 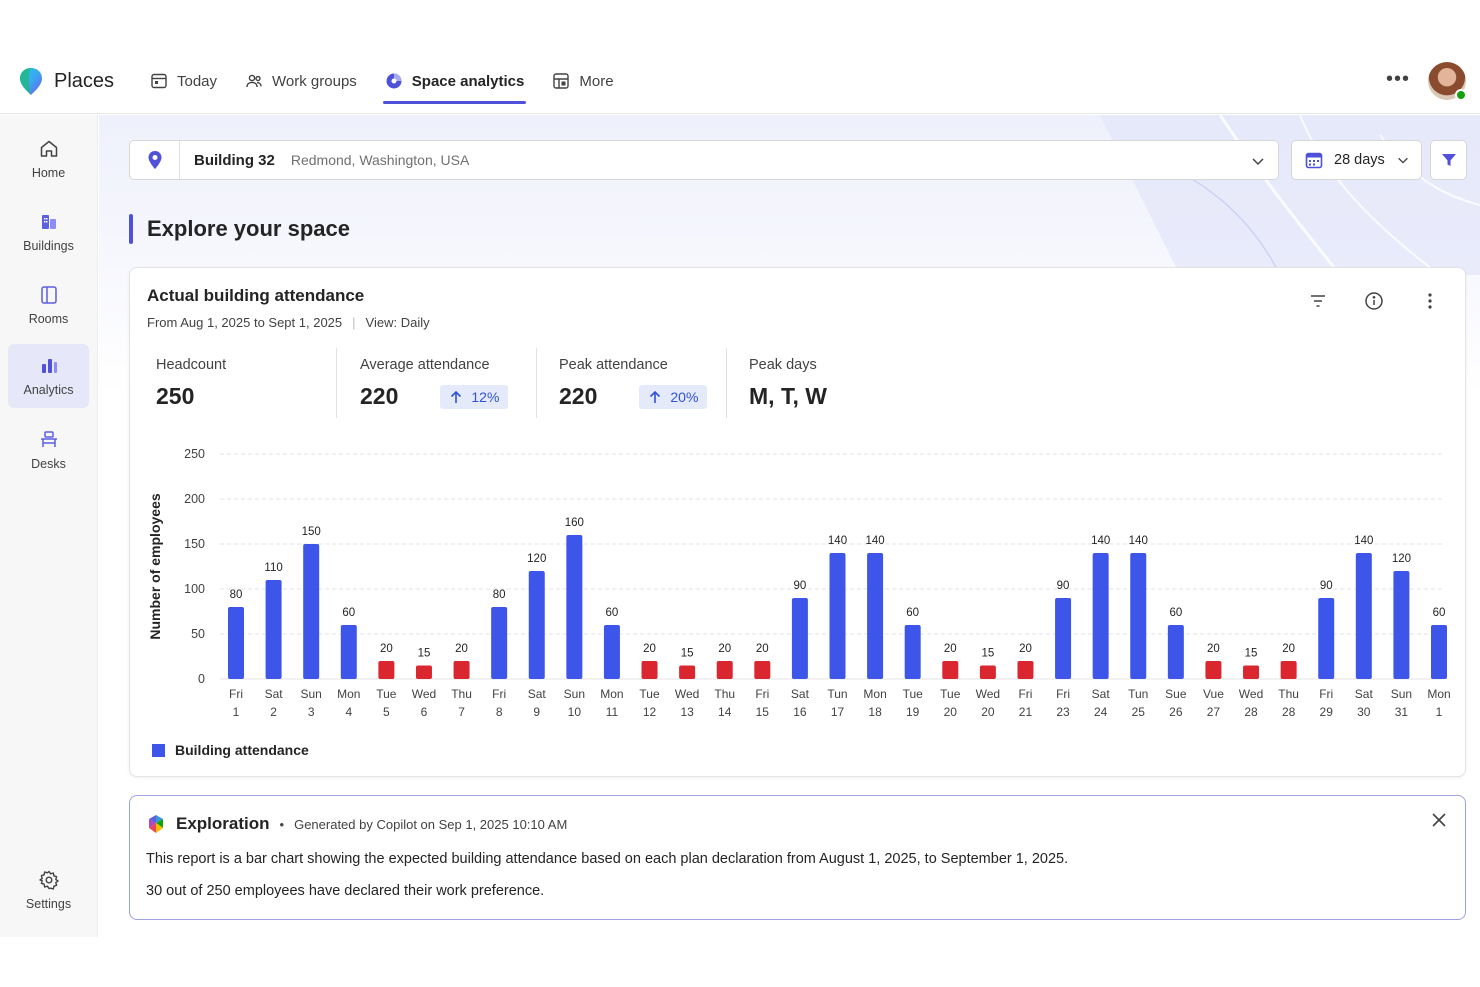 I want to click on nav-today: Today, so click(x=183, y=81).